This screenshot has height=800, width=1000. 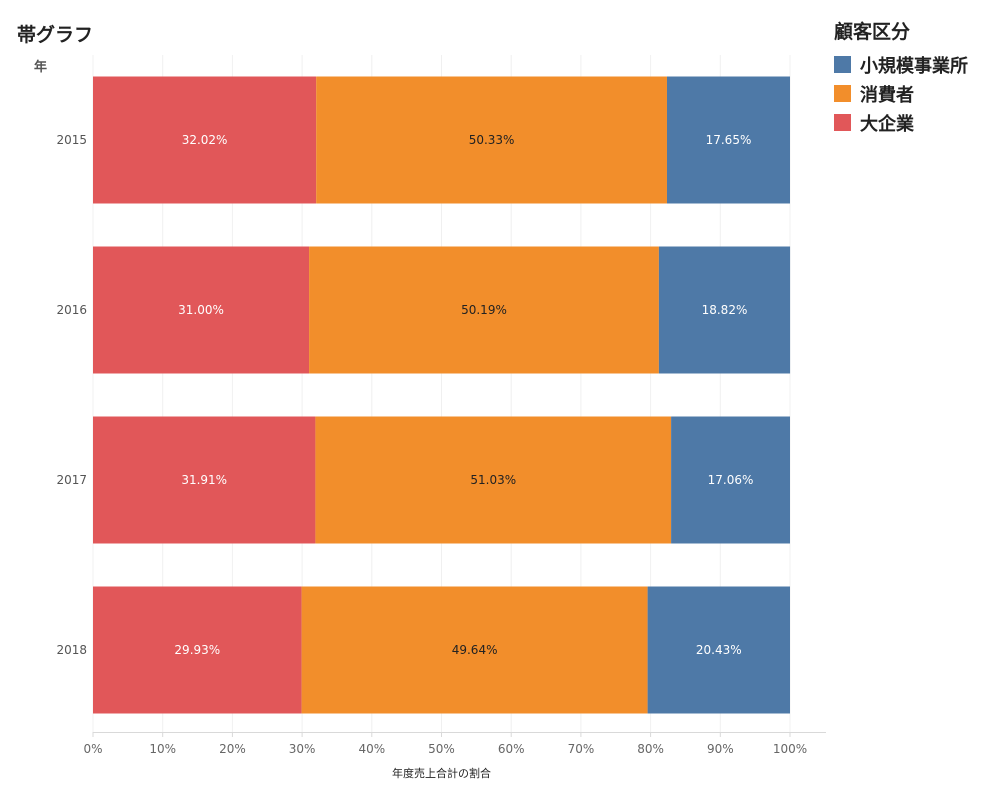 I want to click on data-label: 50.19%, so click(x=484, y=310).